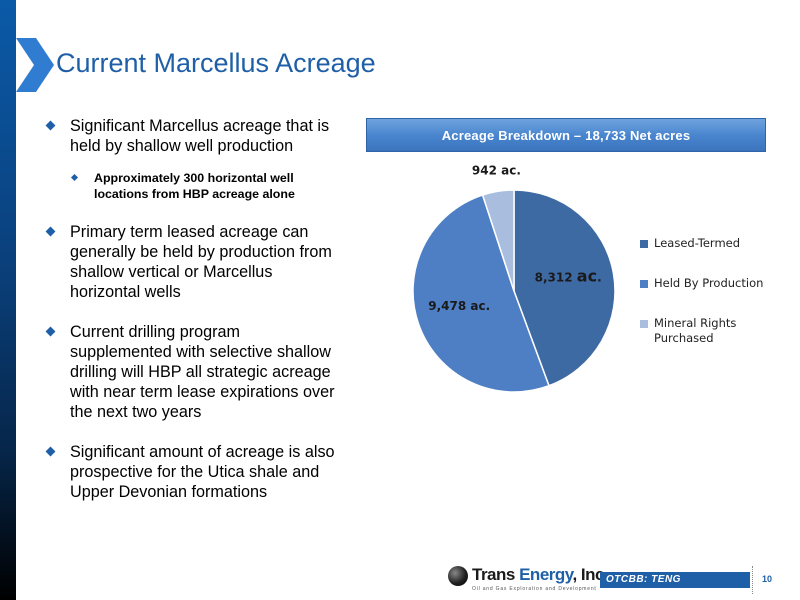 The image size is (800, 600). Describe the element at coordinates (546, 574) in the screenshot. I see `company-name-part: Energy` at that location.